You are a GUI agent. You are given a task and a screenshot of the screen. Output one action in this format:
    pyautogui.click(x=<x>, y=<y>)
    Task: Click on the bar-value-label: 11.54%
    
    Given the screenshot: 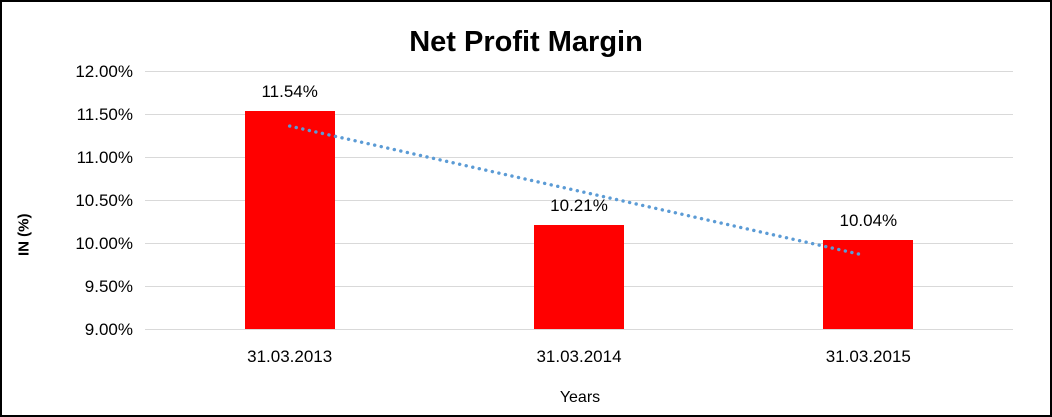 What is the action you would take?
    pyautogui.click(x=289, y=91)
    